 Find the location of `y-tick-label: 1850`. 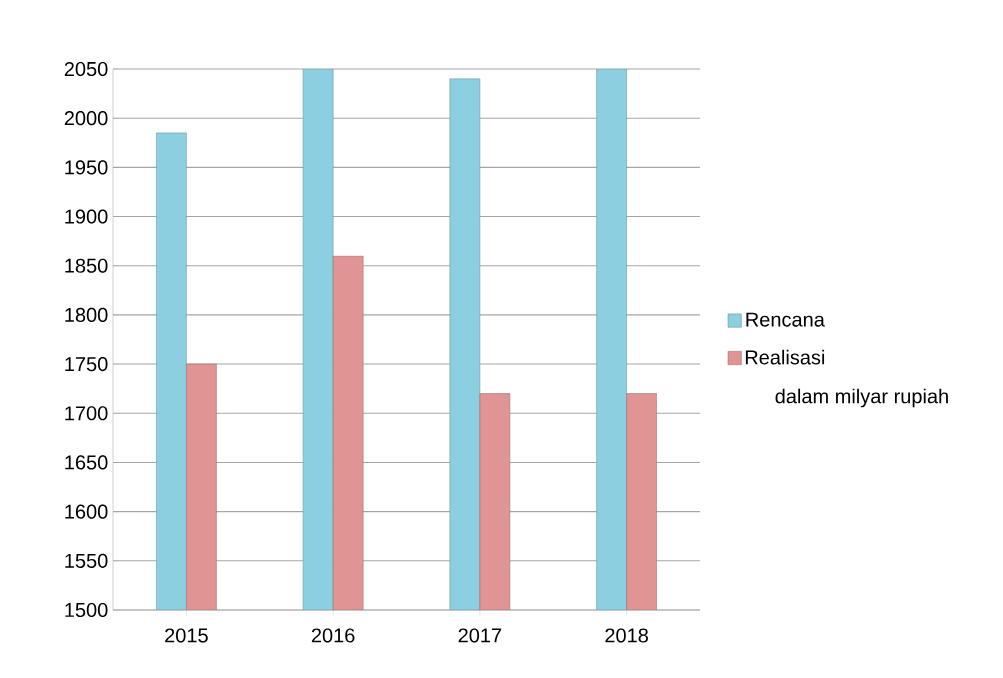

y-tick-label: 1850 is located at coordinates (86, 265).